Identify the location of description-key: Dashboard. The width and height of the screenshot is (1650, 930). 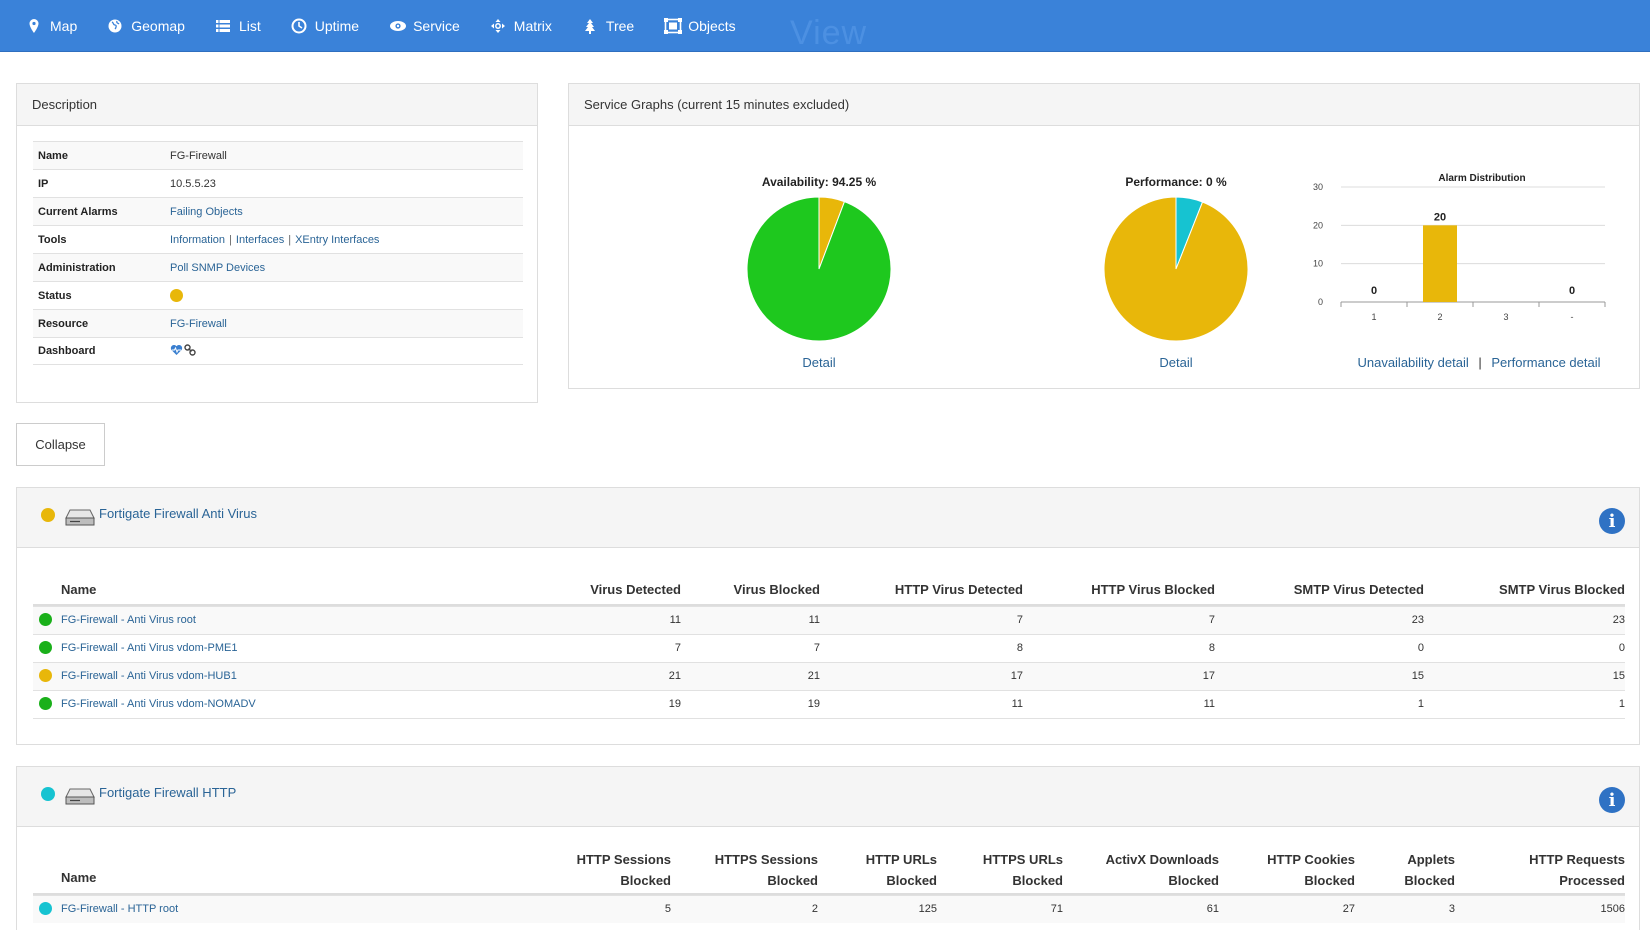
(67, 351).